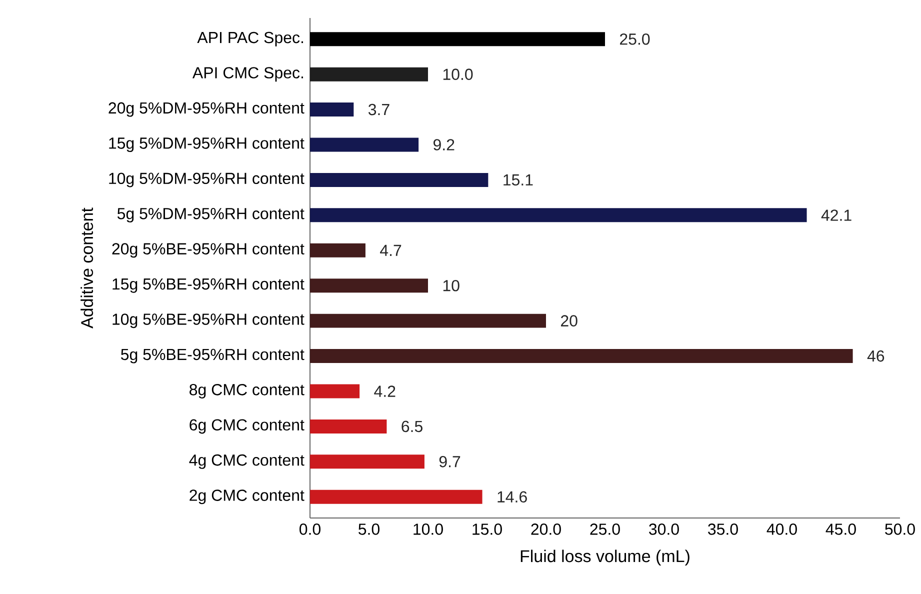 The image size is (921, 594). I want to click on y-tick-label: 15g 5%BE-95%RH content, so click(208, 285).